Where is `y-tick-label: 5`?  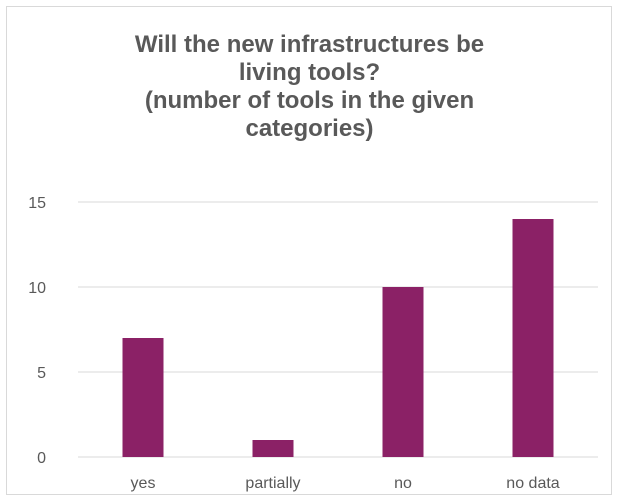
y-tick-label: 5 is located at coordinates (41, 373).